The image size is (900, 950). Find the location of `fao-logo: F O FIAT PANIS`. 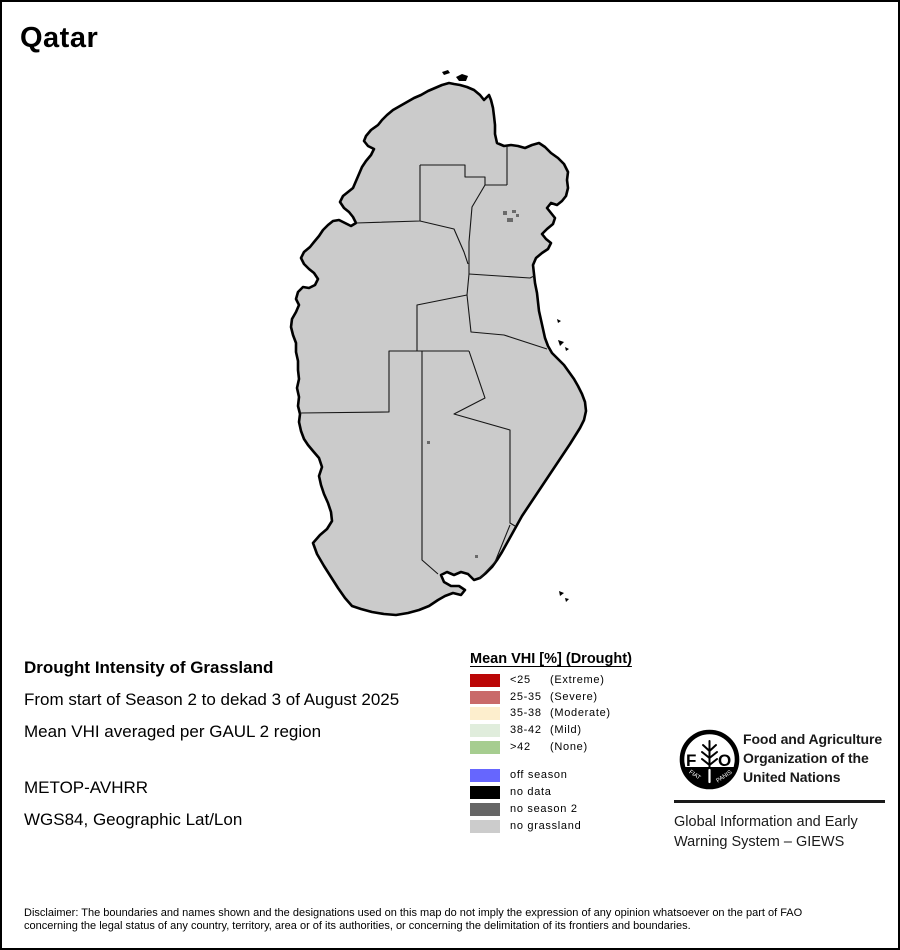

fao-logo: F O FIAT PANIS is located at coordinates (709, 759).